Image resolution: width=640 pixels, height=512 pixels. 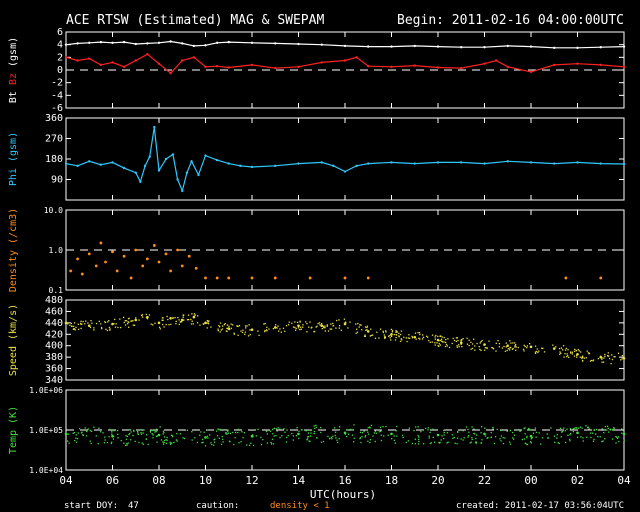 What do you see at coordinates (530, 480) in the screenshot?
I see `x-tick-label: 00` at bounding box center [530, 480].